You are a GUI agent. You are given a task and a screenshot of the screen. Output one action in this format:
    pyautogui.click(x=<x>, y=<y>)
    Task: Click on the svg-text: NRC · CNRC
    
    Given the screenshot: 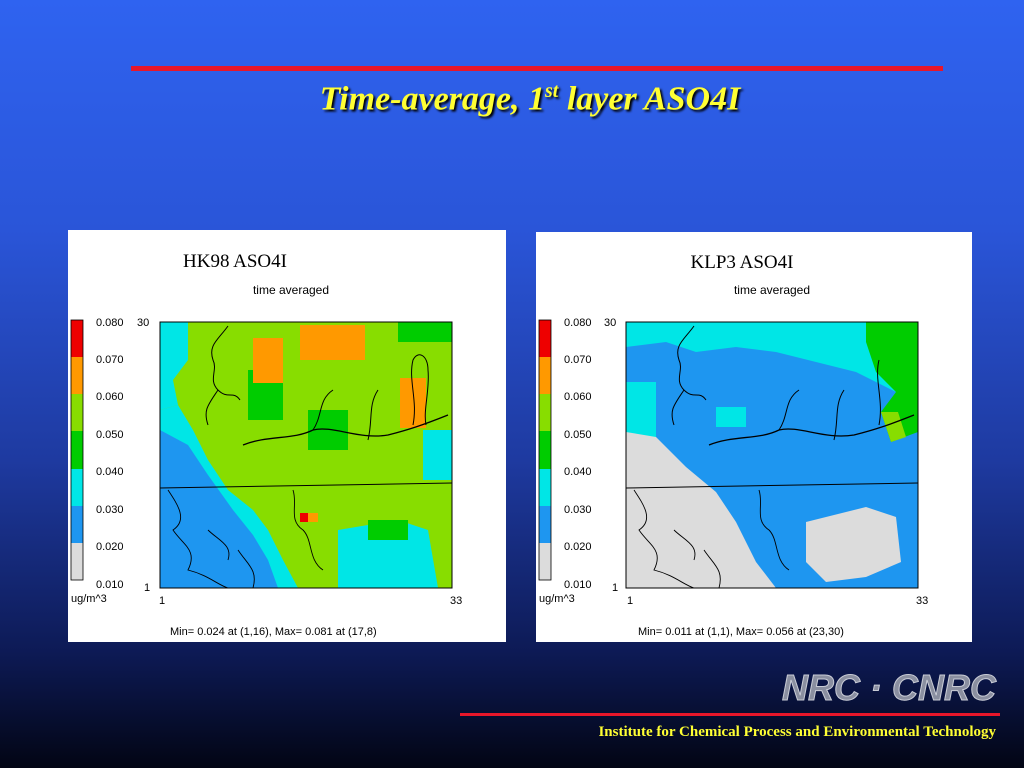 What is the action you would take?
    pyautogui.click(x=889, y=688)
    